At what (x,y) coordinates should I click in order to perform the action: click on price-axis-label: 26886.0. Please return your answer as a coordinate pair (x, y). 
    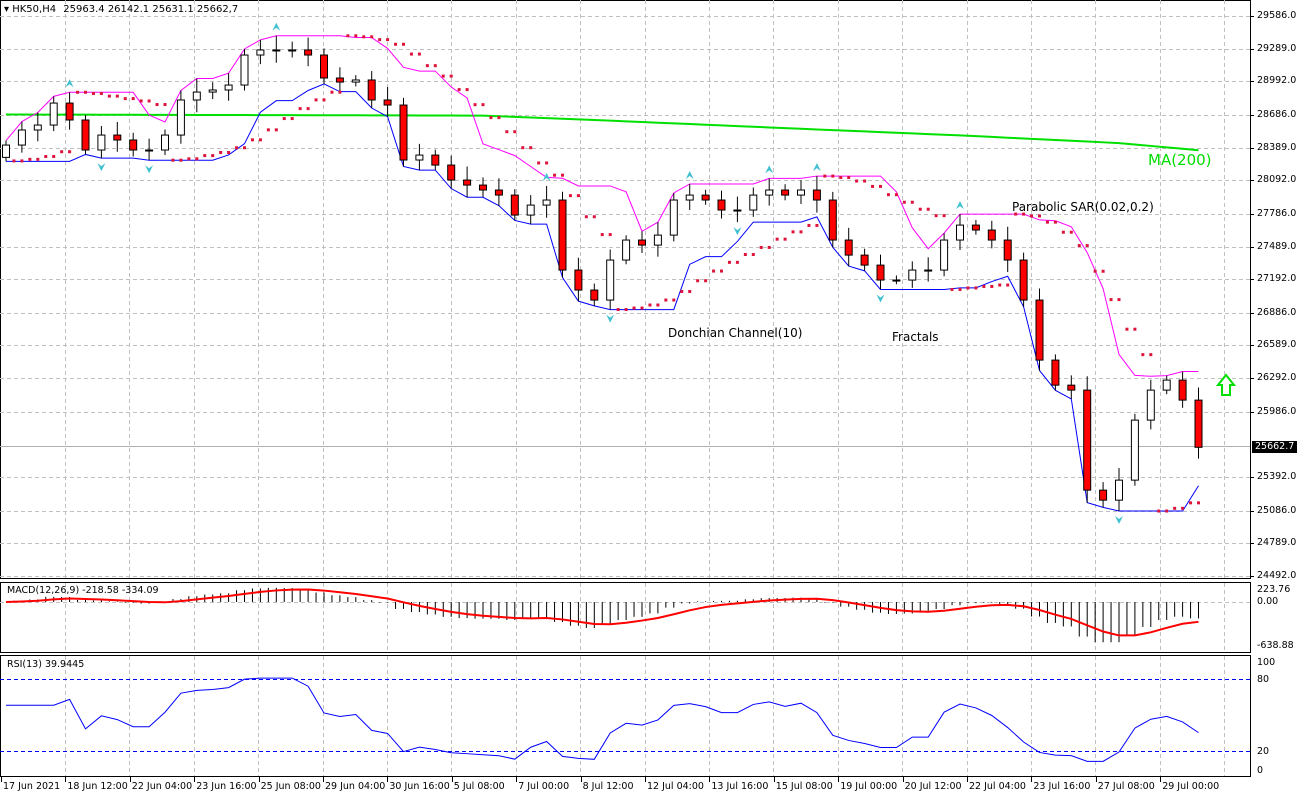
    Looking at the image, I should click on (1277, 312).